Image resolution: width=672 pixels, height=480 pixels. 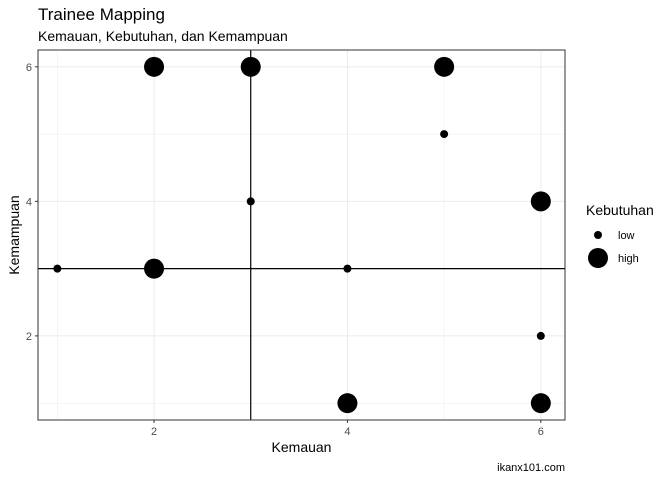 What do you see at coordinates (541, 432) in the screenshot?
I see `x-tick-label: 6` at bounding box center [541, 432].